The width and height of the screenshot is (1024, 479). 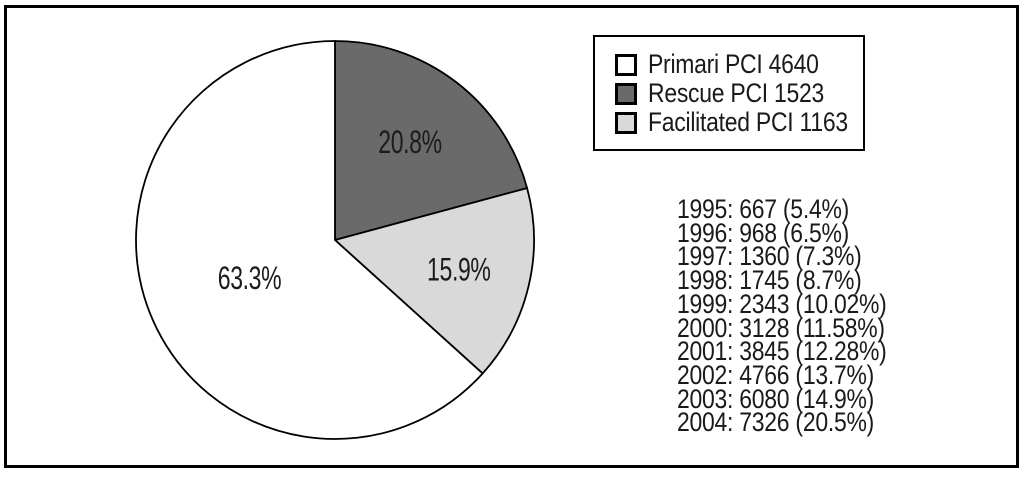 I want to click on legend-item: Rescue PCI 1523, so click(x=739, y=93).